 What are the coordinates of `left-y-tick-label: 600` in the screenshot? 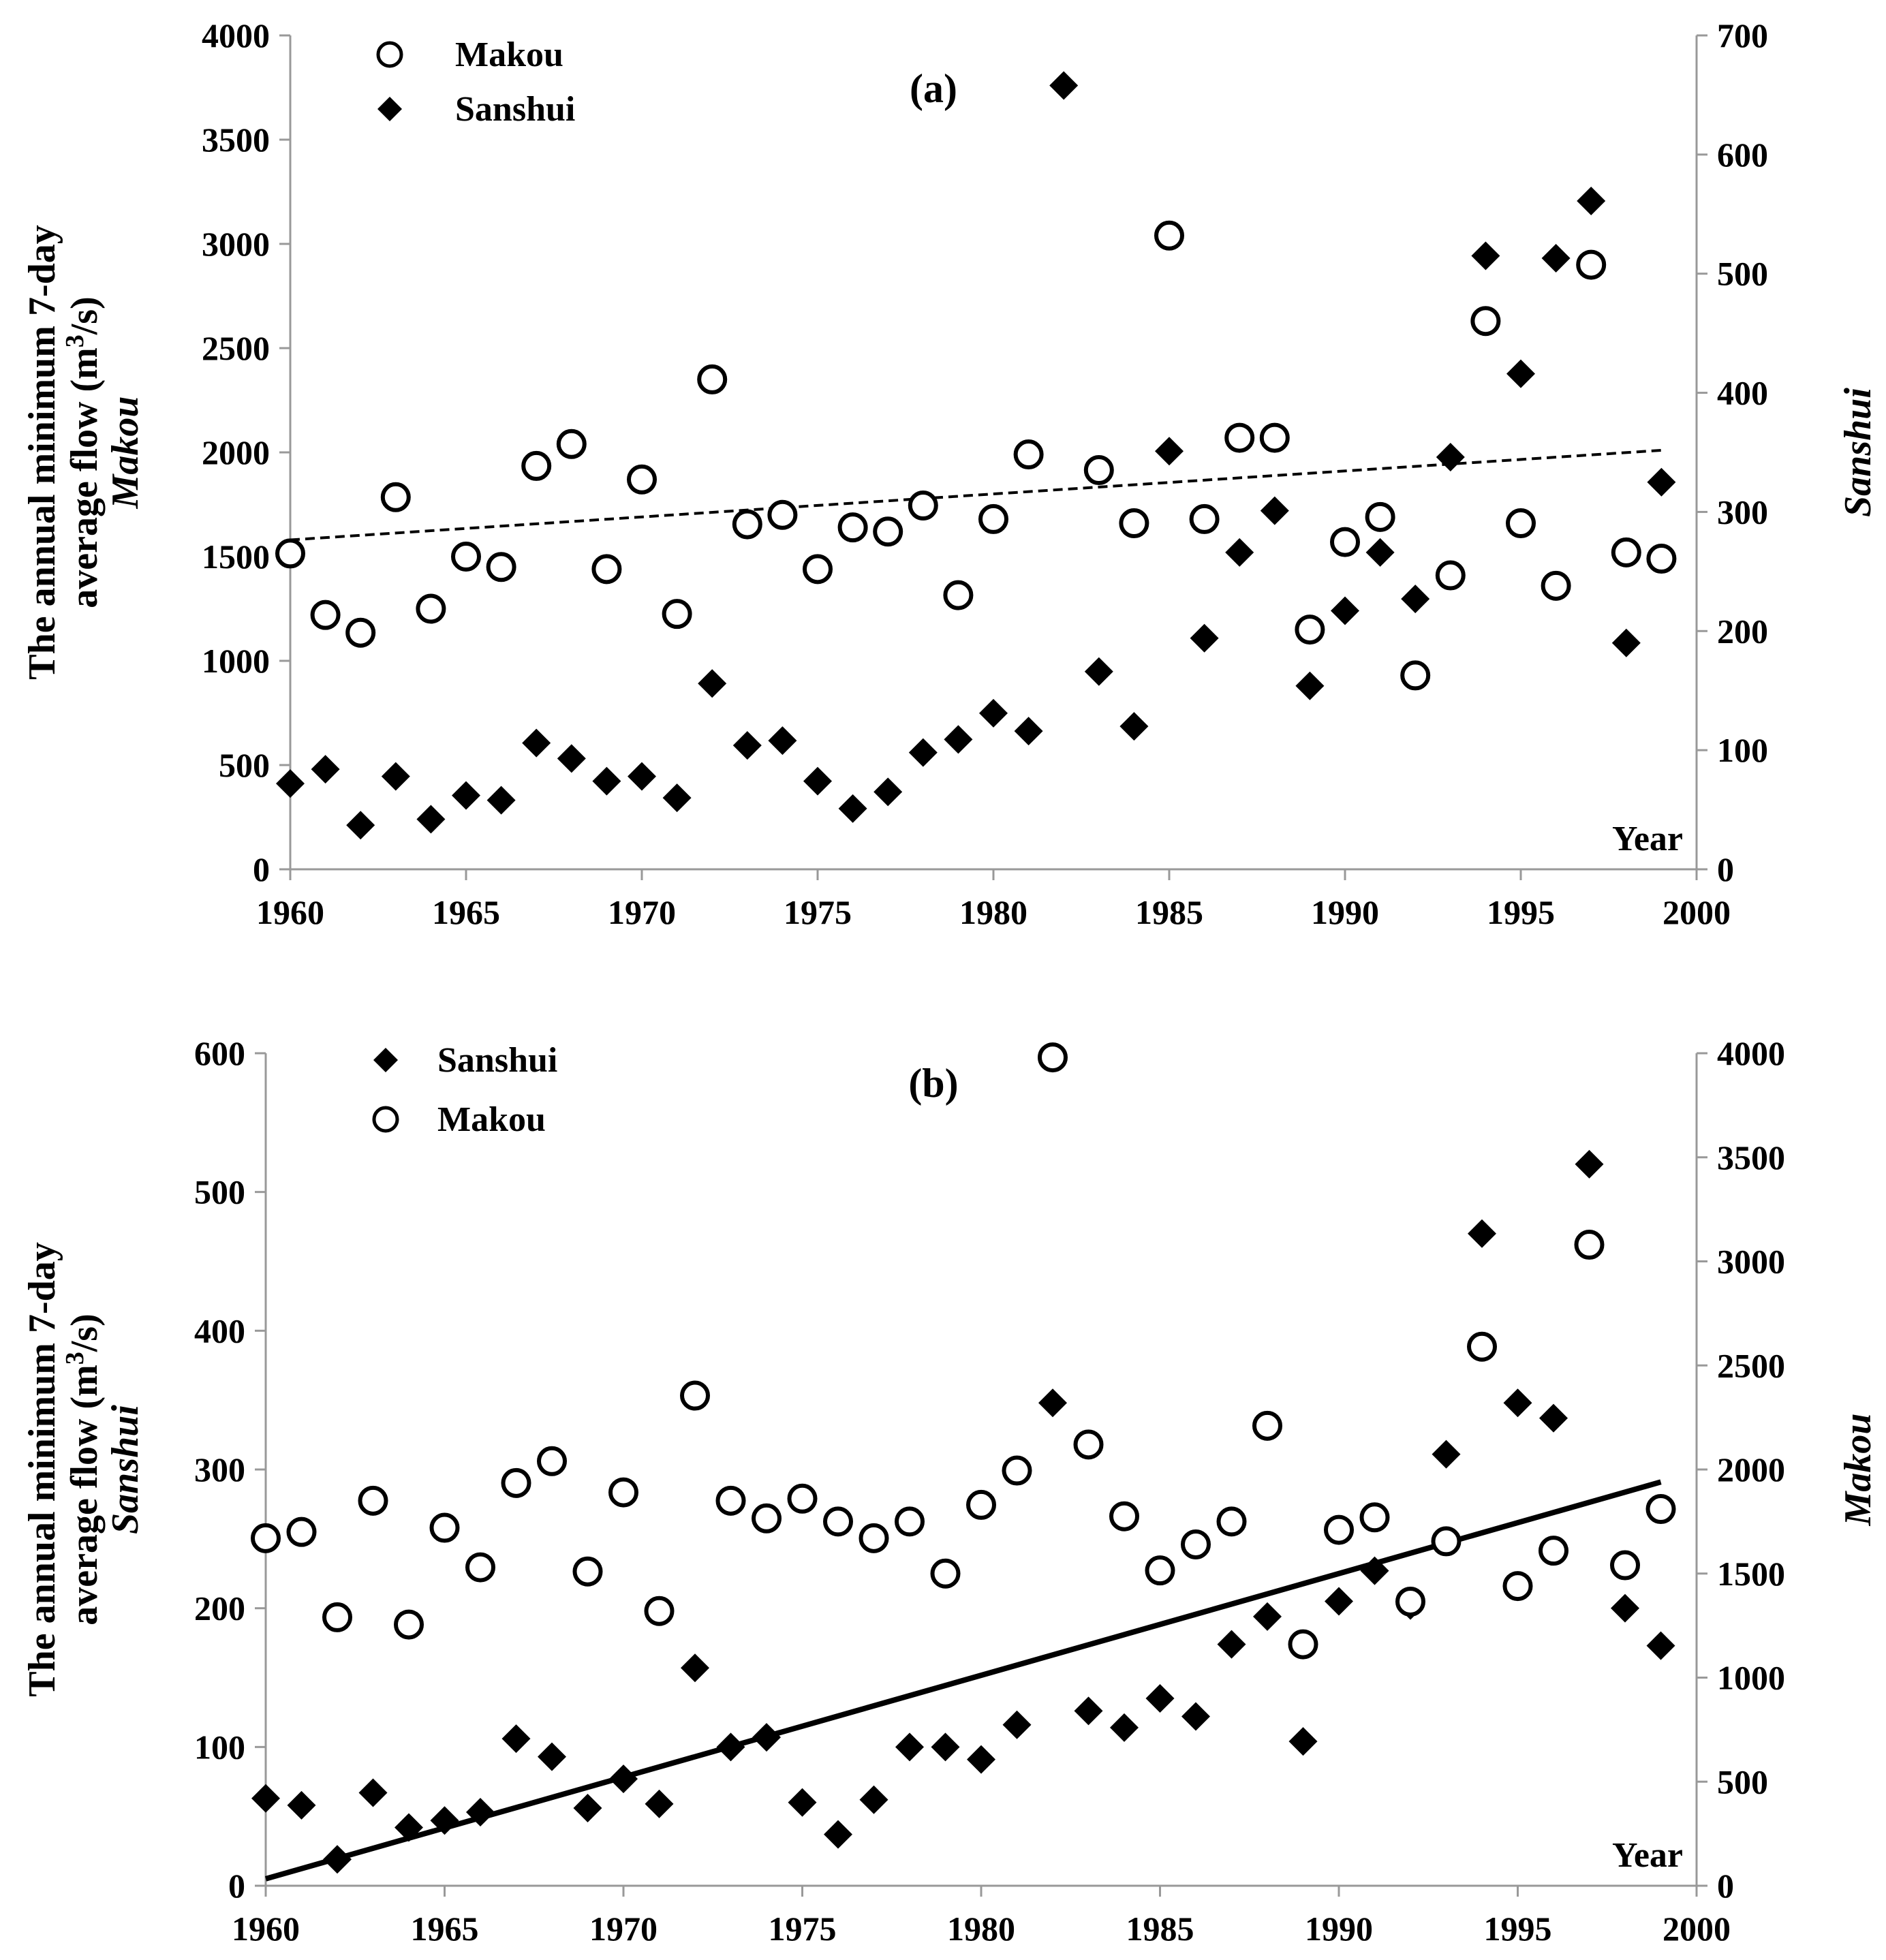 It's located at (219, 1053).